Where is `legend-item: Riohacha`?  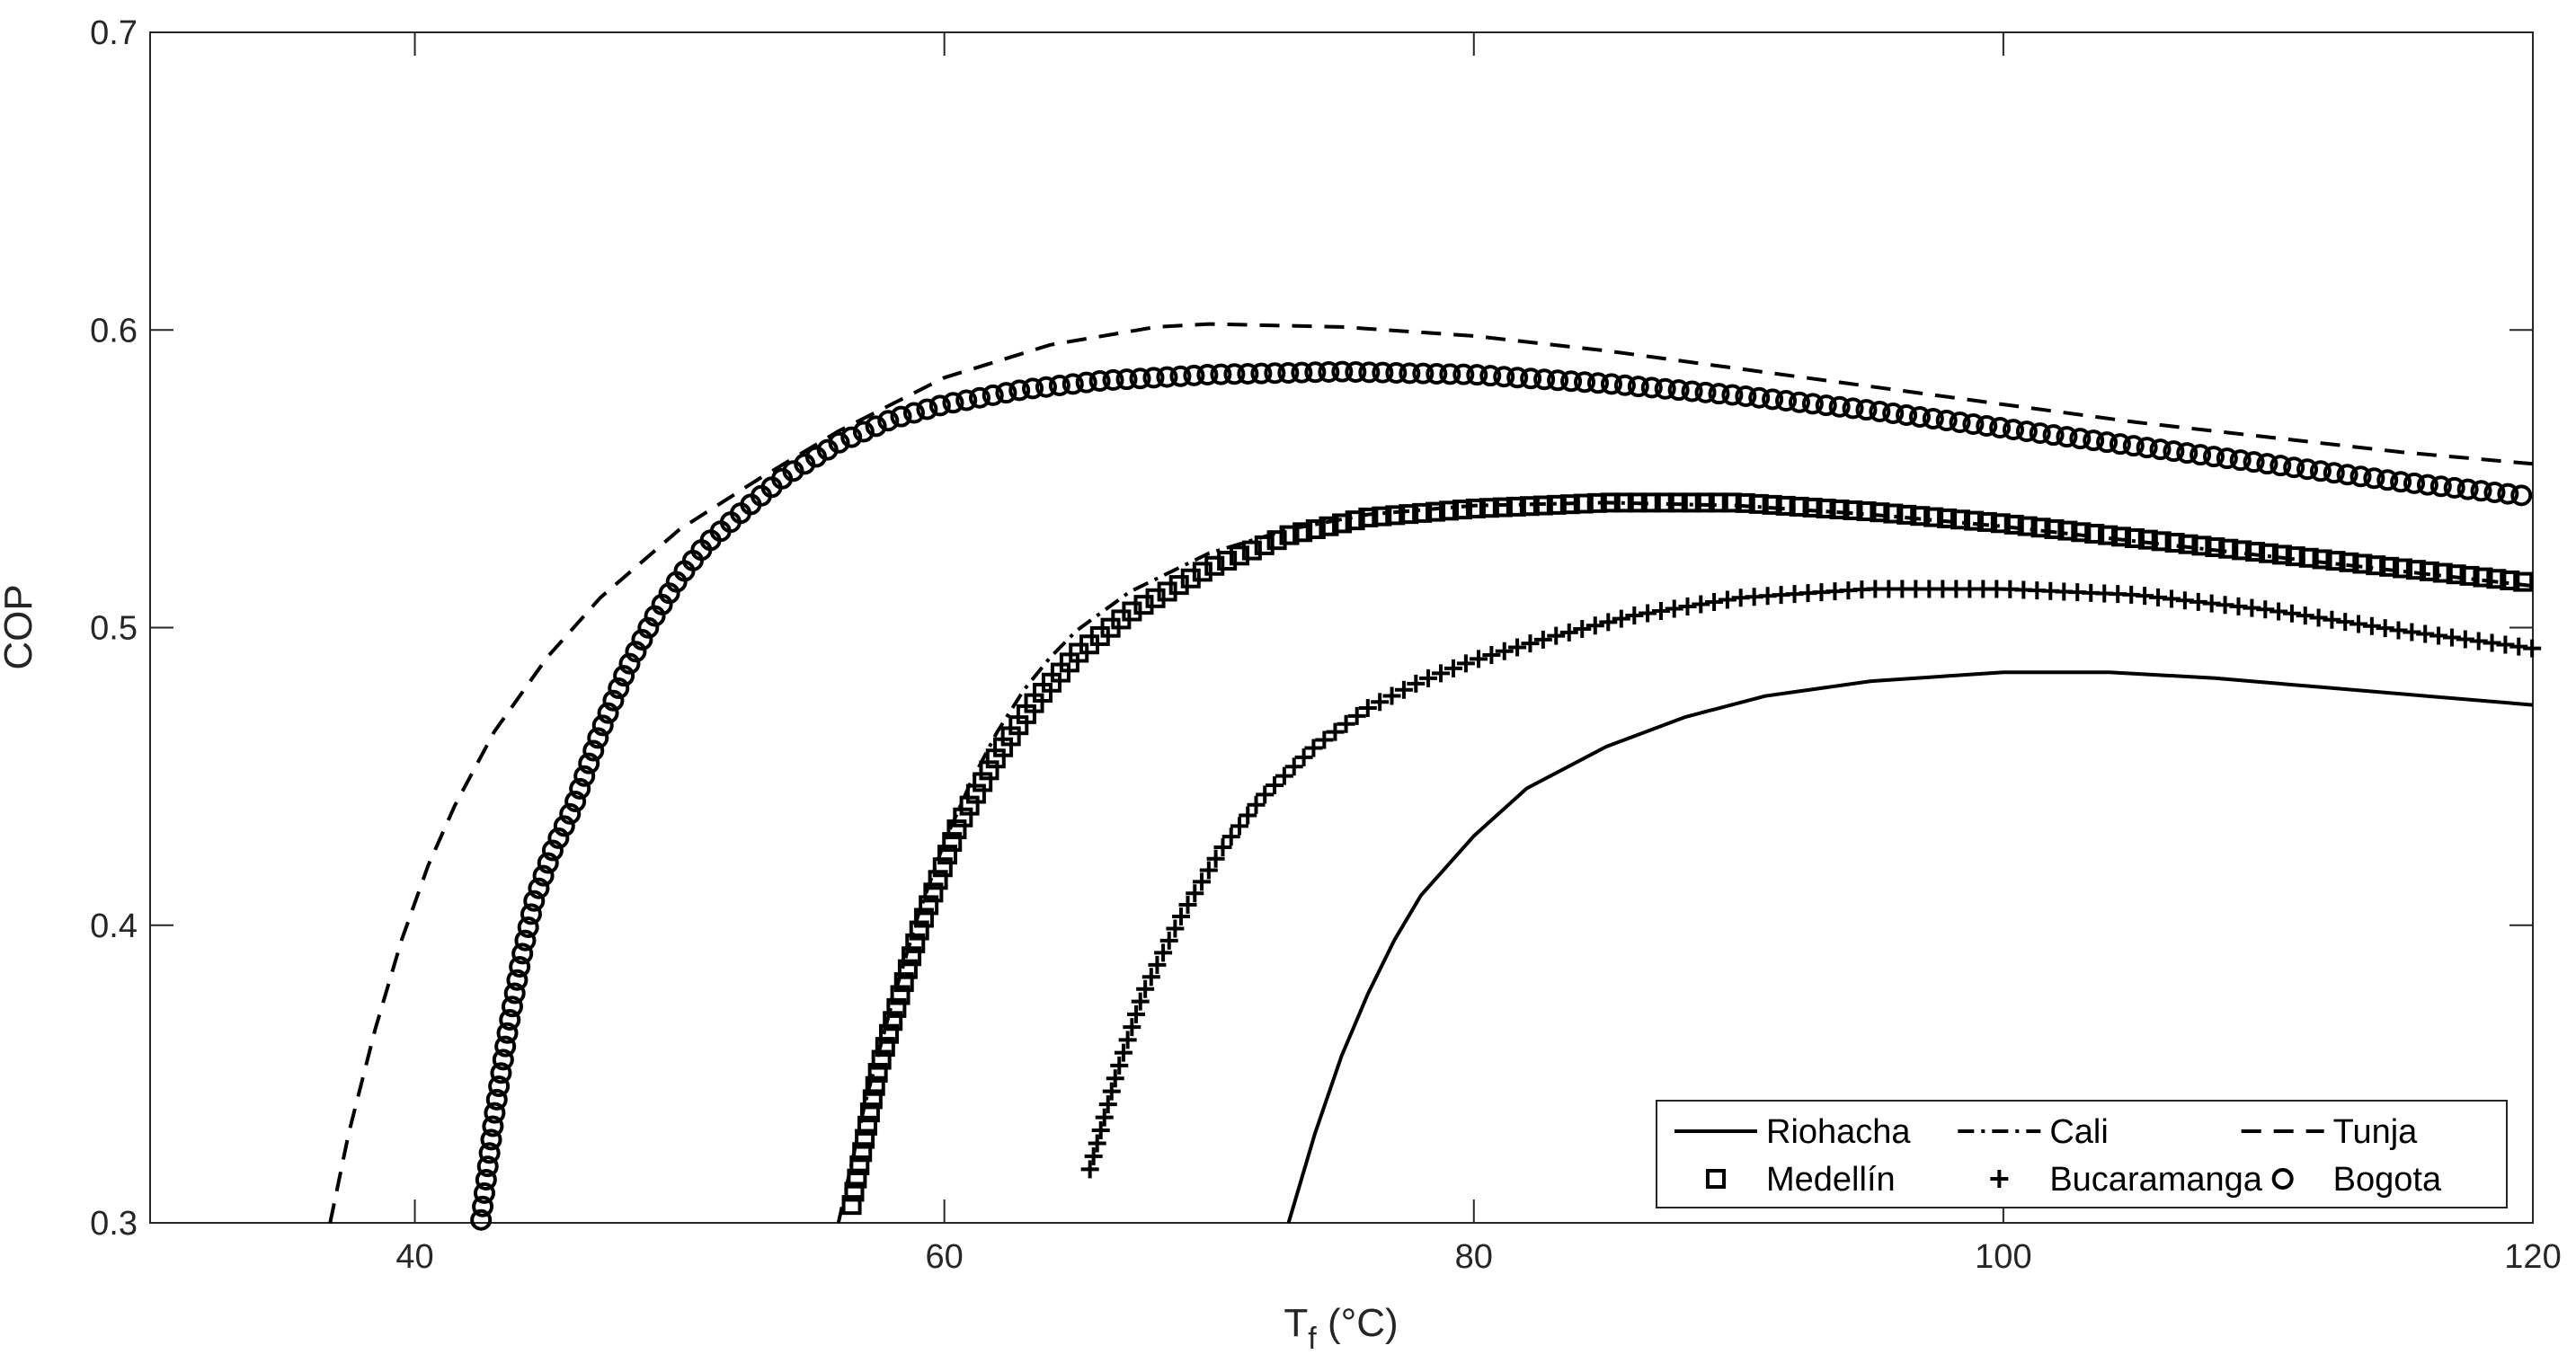 legend-item: Riohacha is located at coordinates (1792, 1132).